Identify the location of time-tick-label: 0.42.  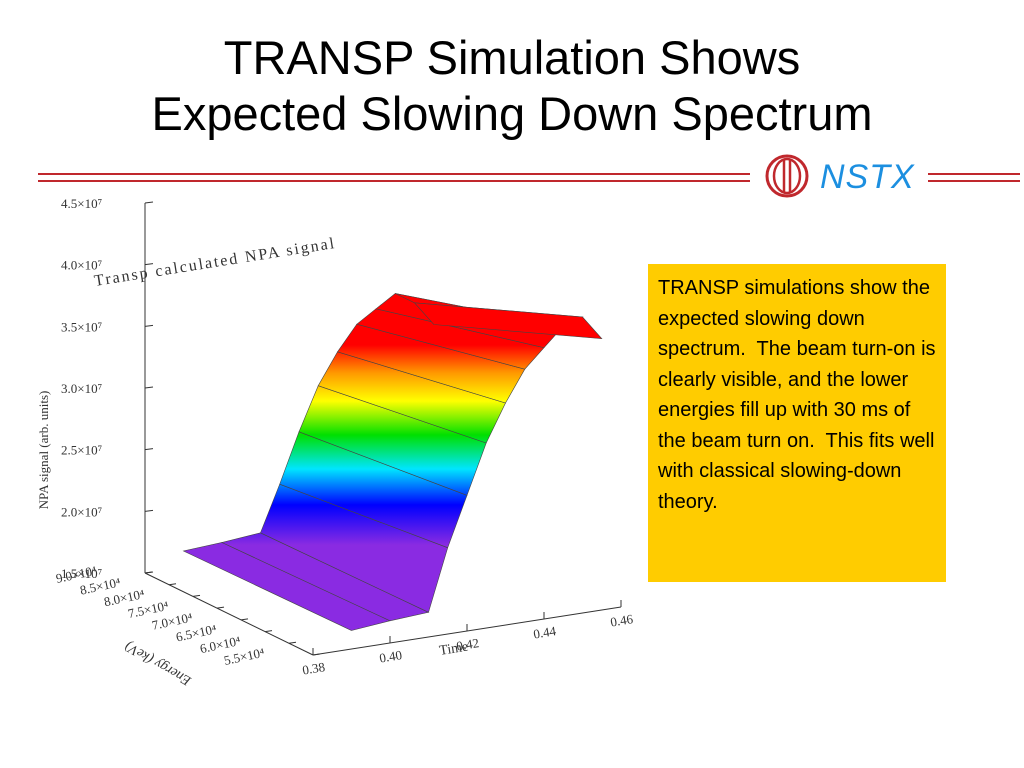
(467, 644).